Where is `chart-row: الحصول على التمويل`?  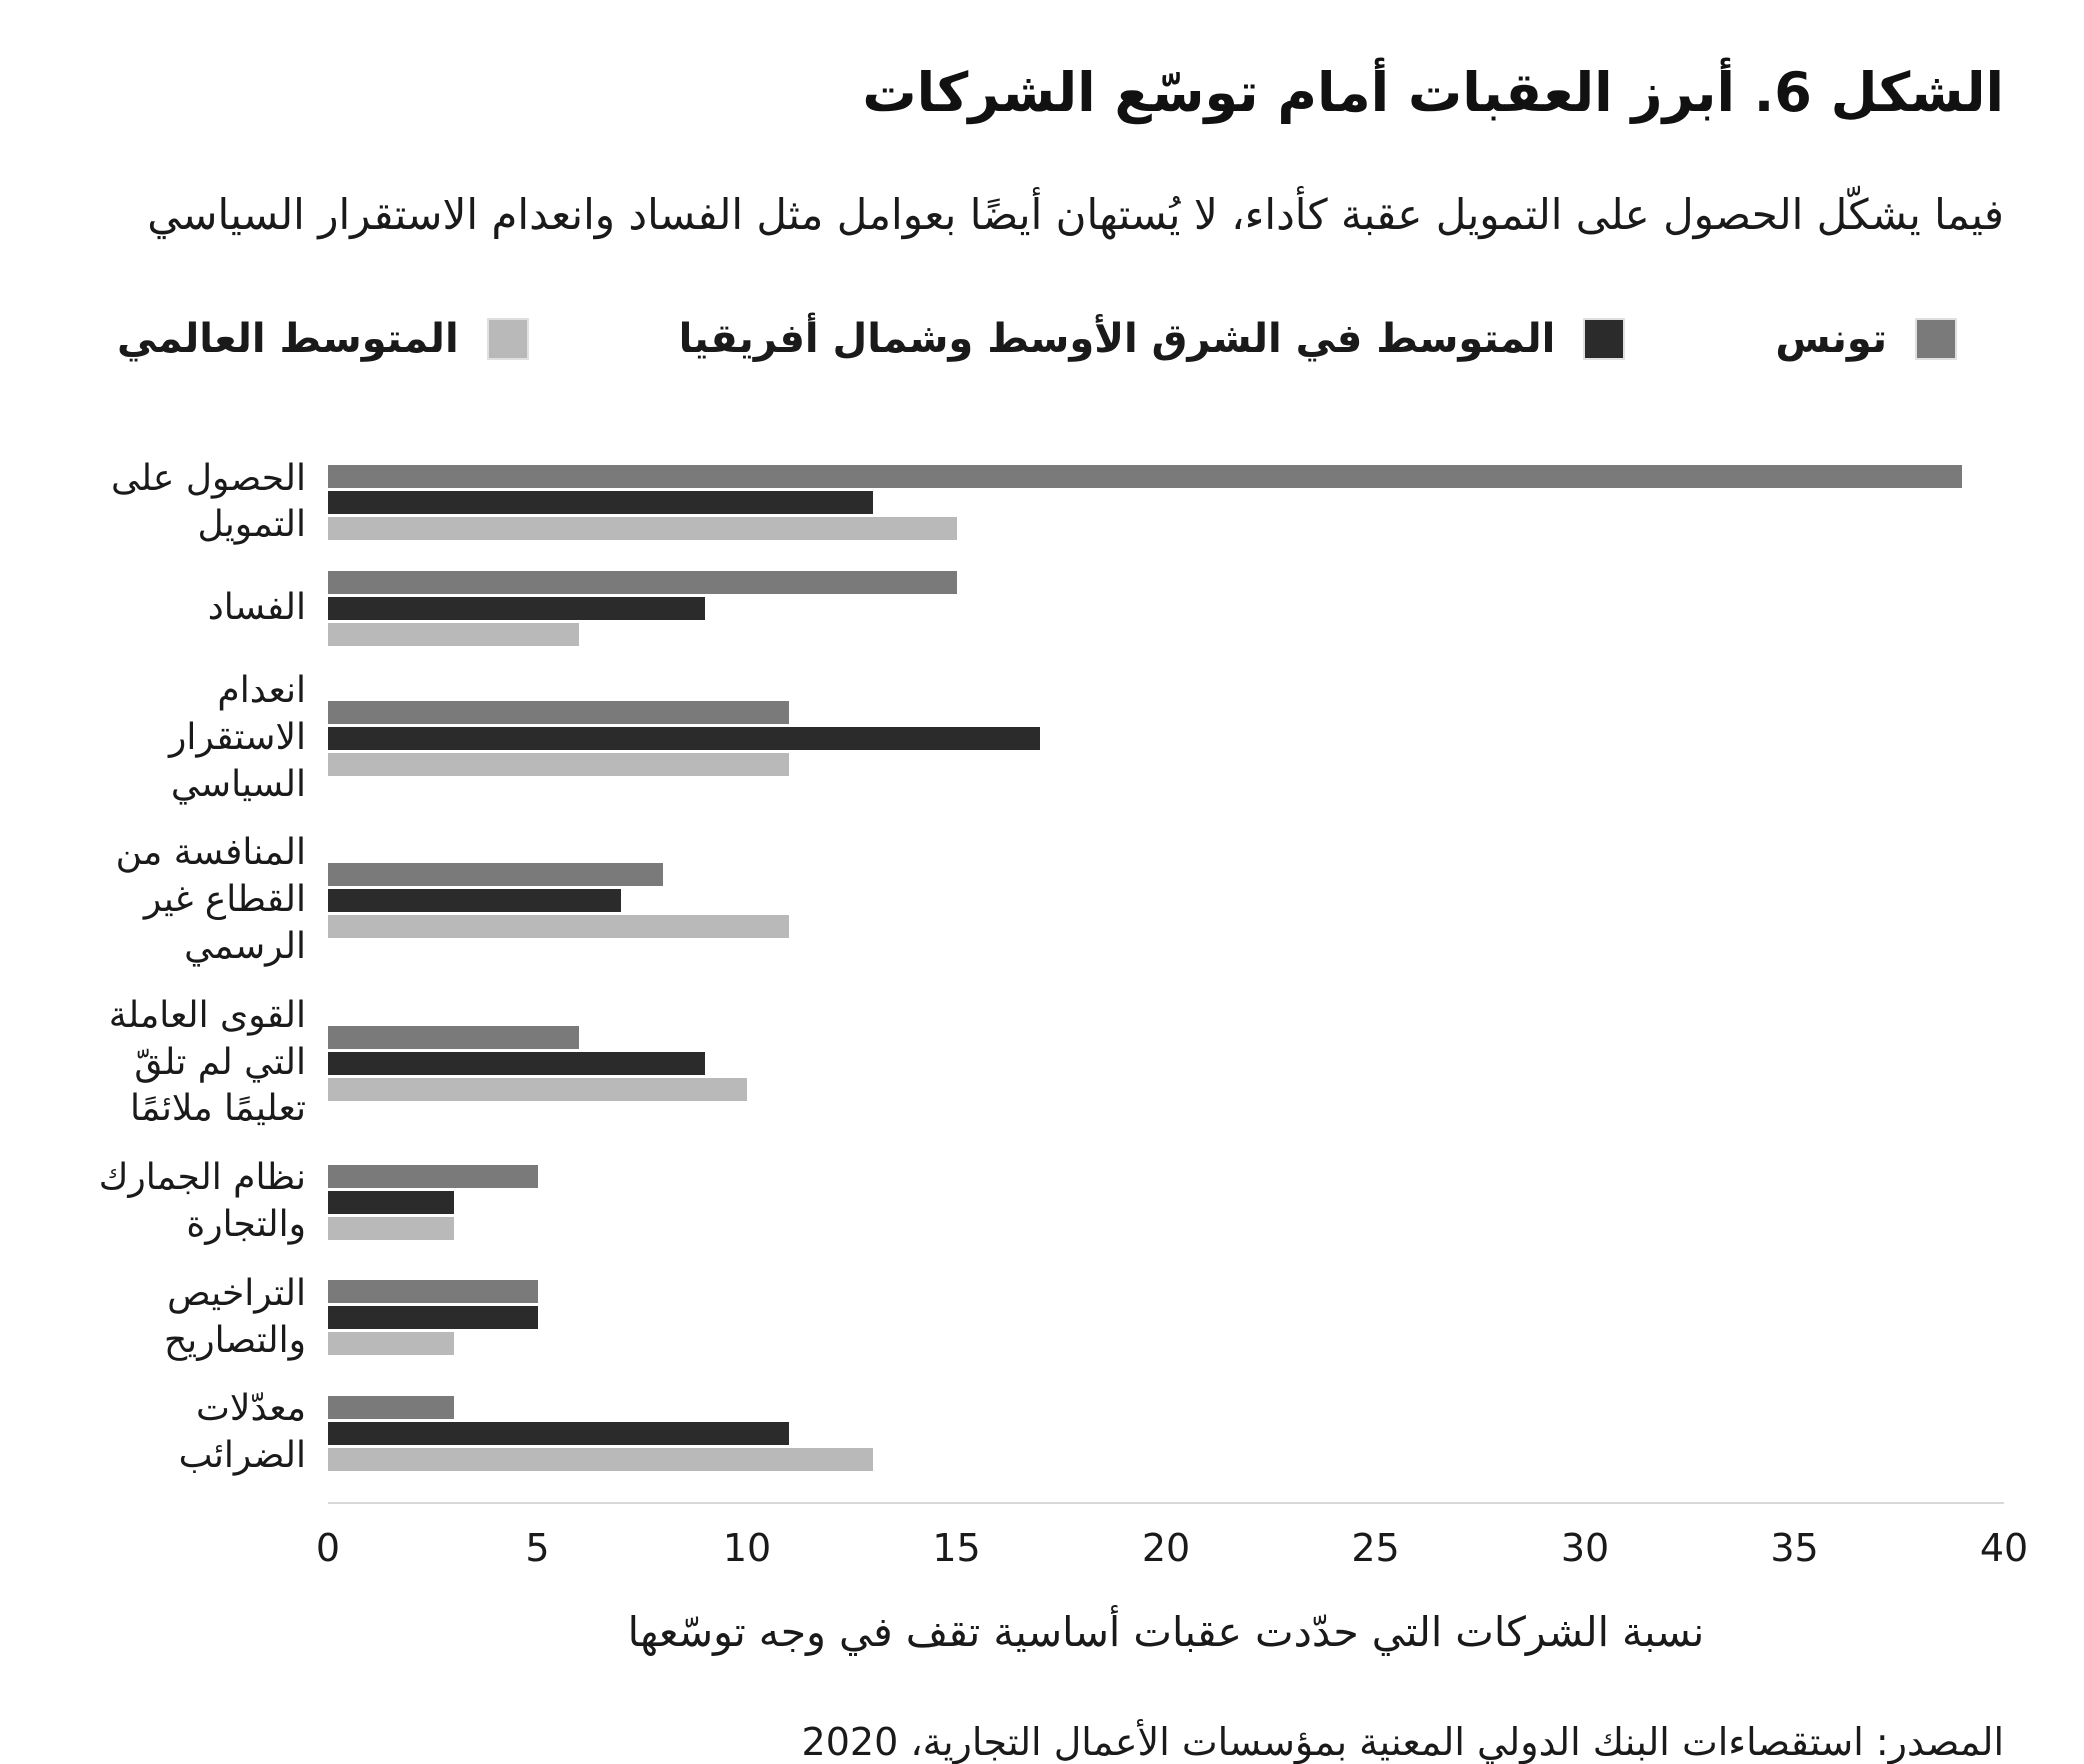 chart-row: الحصول على التمويل is located at coordinates (1037, 503).